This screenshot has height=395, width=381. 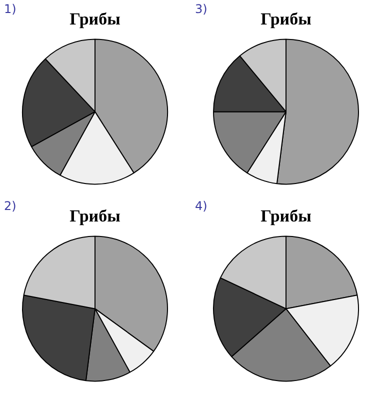 I want to click on text: 2), so click(x=10, y=206).